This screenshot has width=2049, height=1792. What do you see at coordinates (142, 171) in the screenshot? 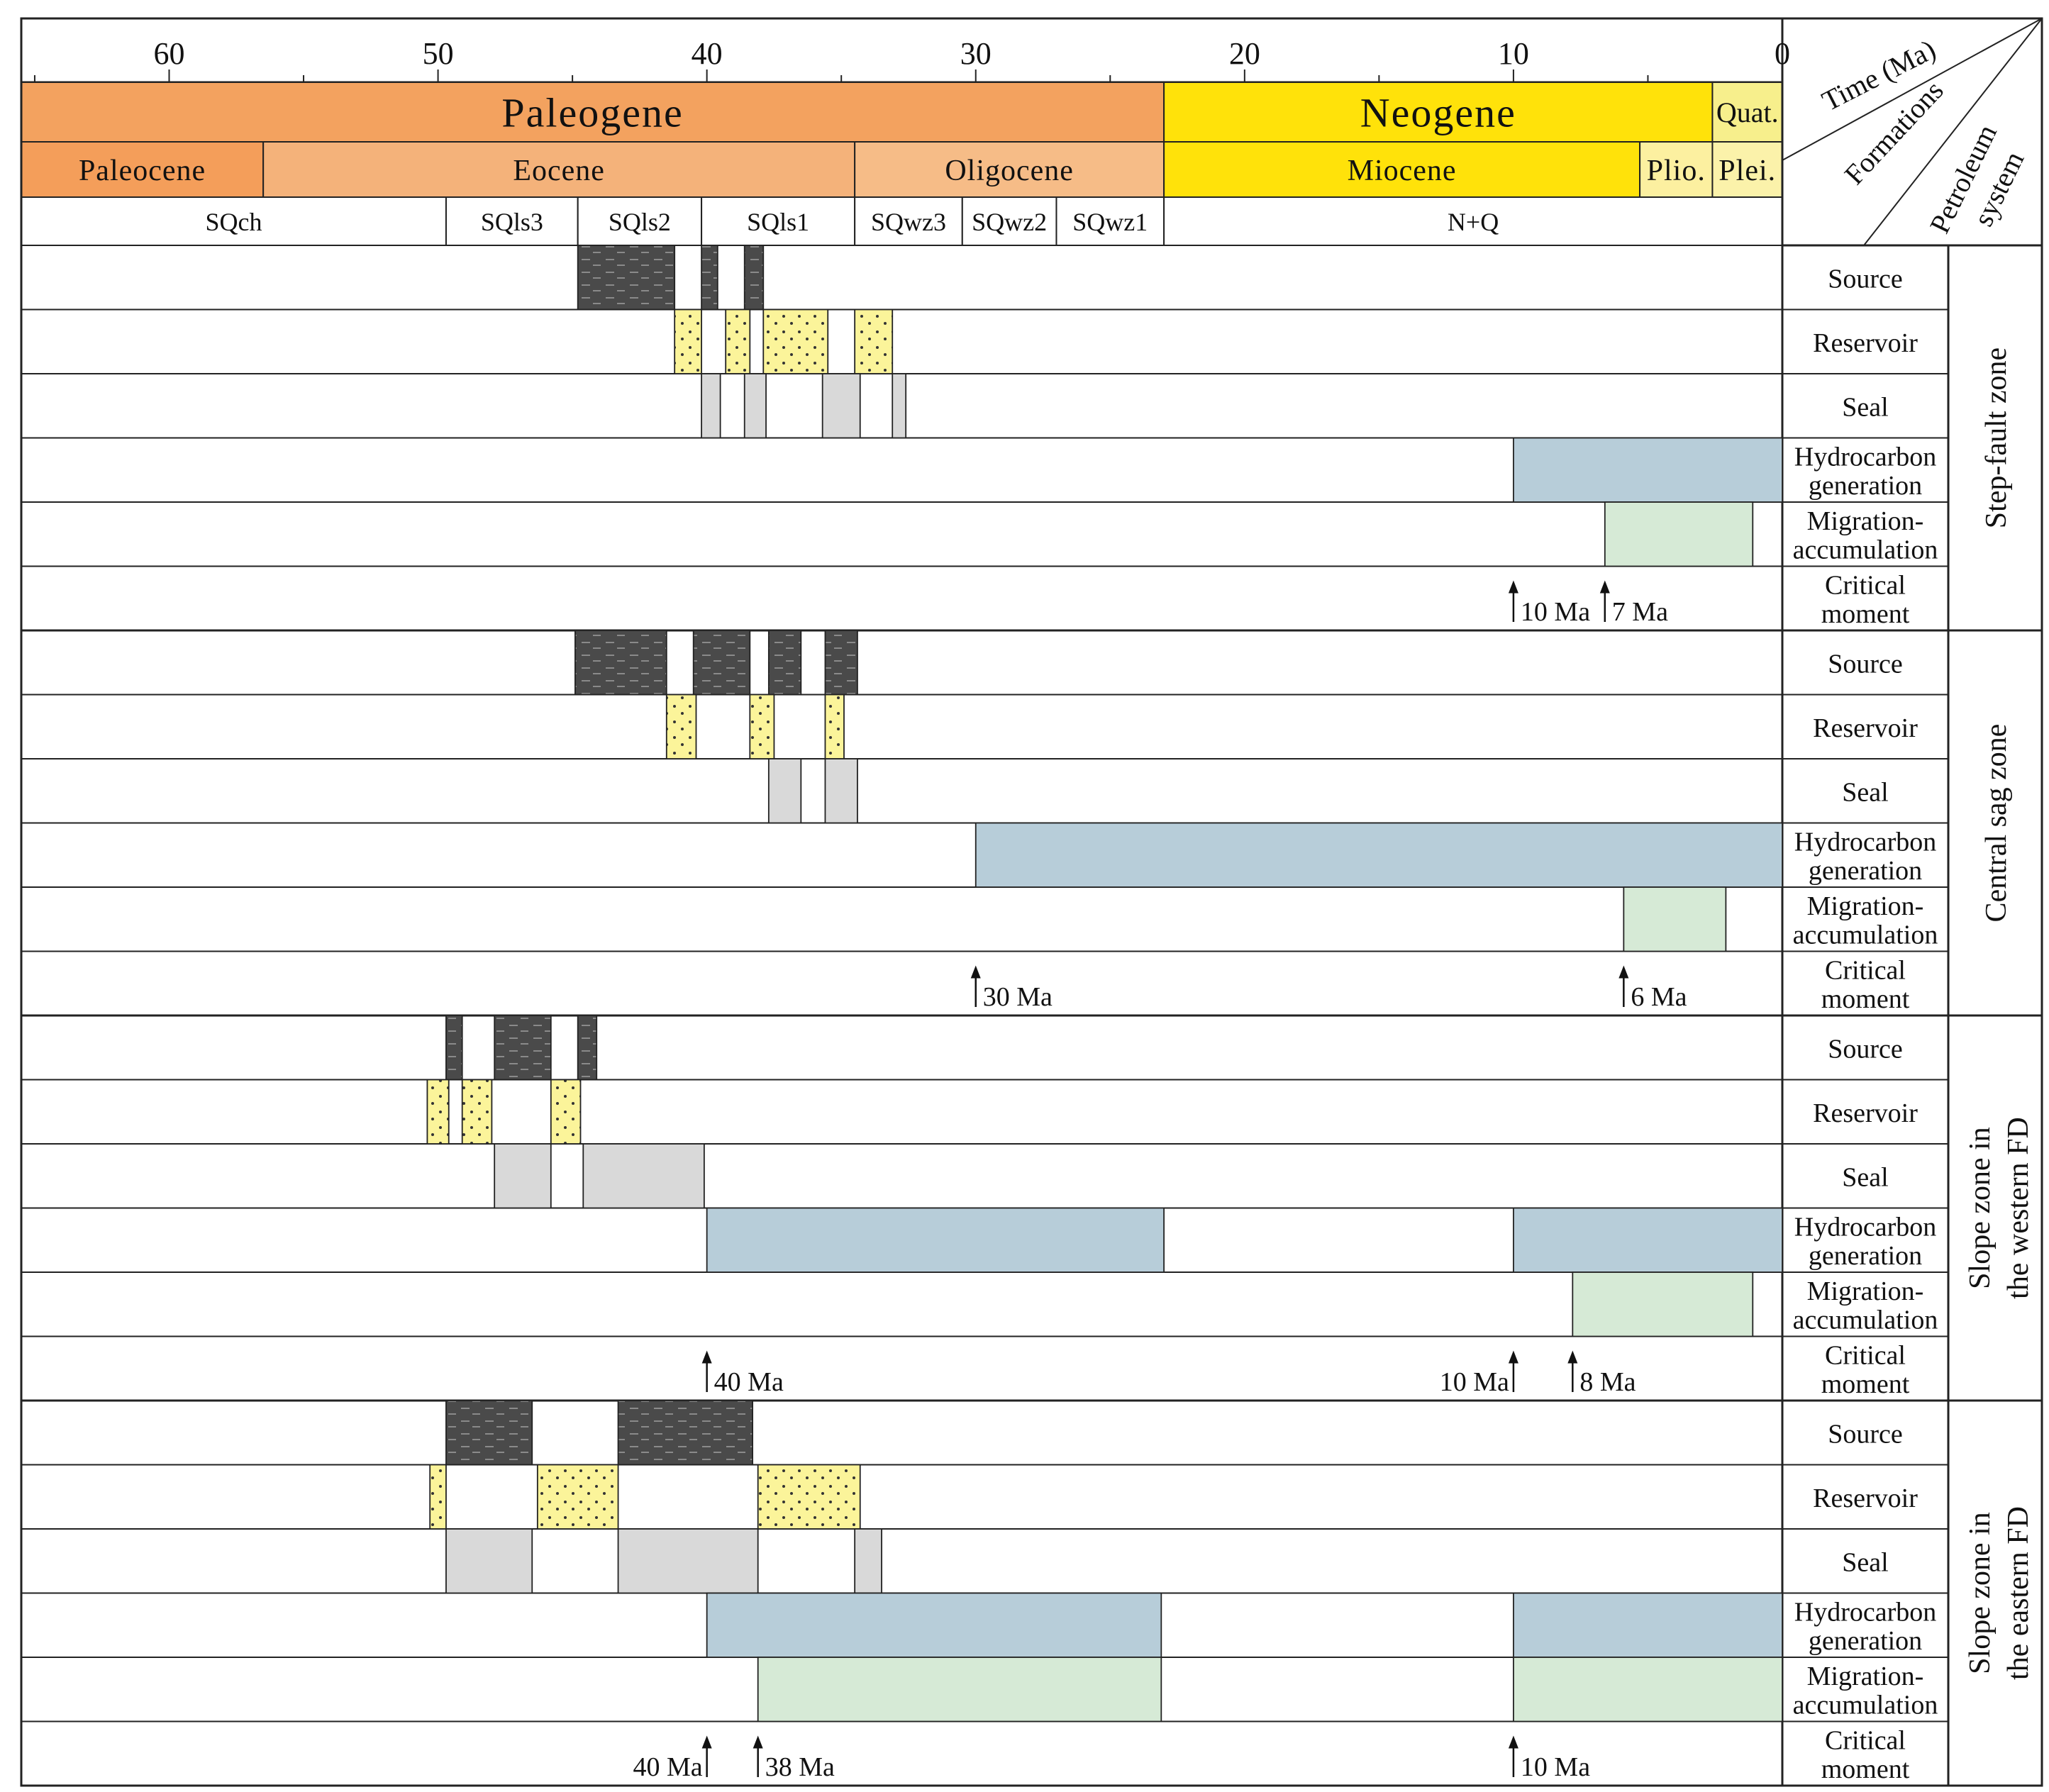
I see `epoch-label: Paleocene` at bounding box center [142, 171].